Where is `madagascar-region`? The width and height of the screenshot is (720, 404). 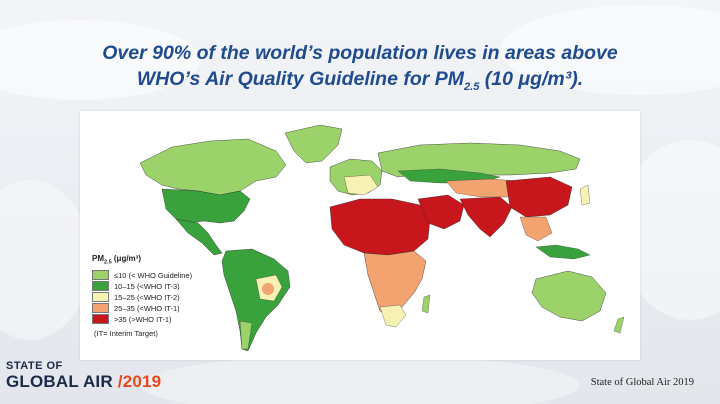
madagascar-region is located at coordinates (426, 304).